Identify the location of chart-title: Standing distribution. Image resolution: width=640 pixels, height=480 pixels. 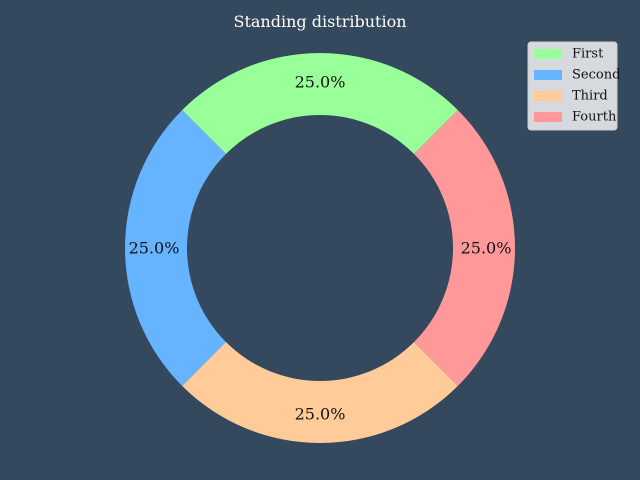
(319, 21).